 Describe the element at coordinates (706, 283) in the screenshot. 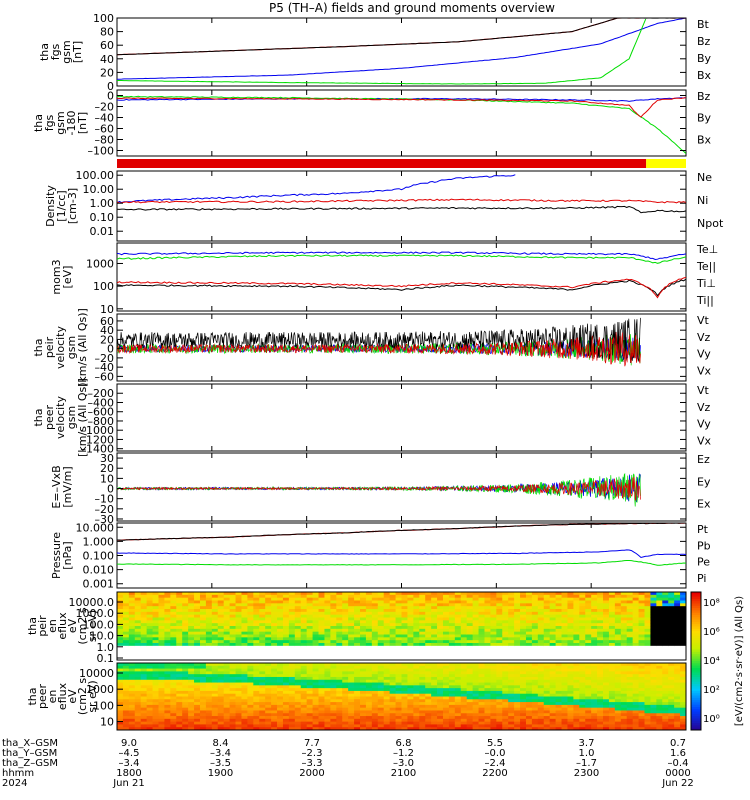

I see `moms-legend-ti⊥: Ti⊥` at that location.